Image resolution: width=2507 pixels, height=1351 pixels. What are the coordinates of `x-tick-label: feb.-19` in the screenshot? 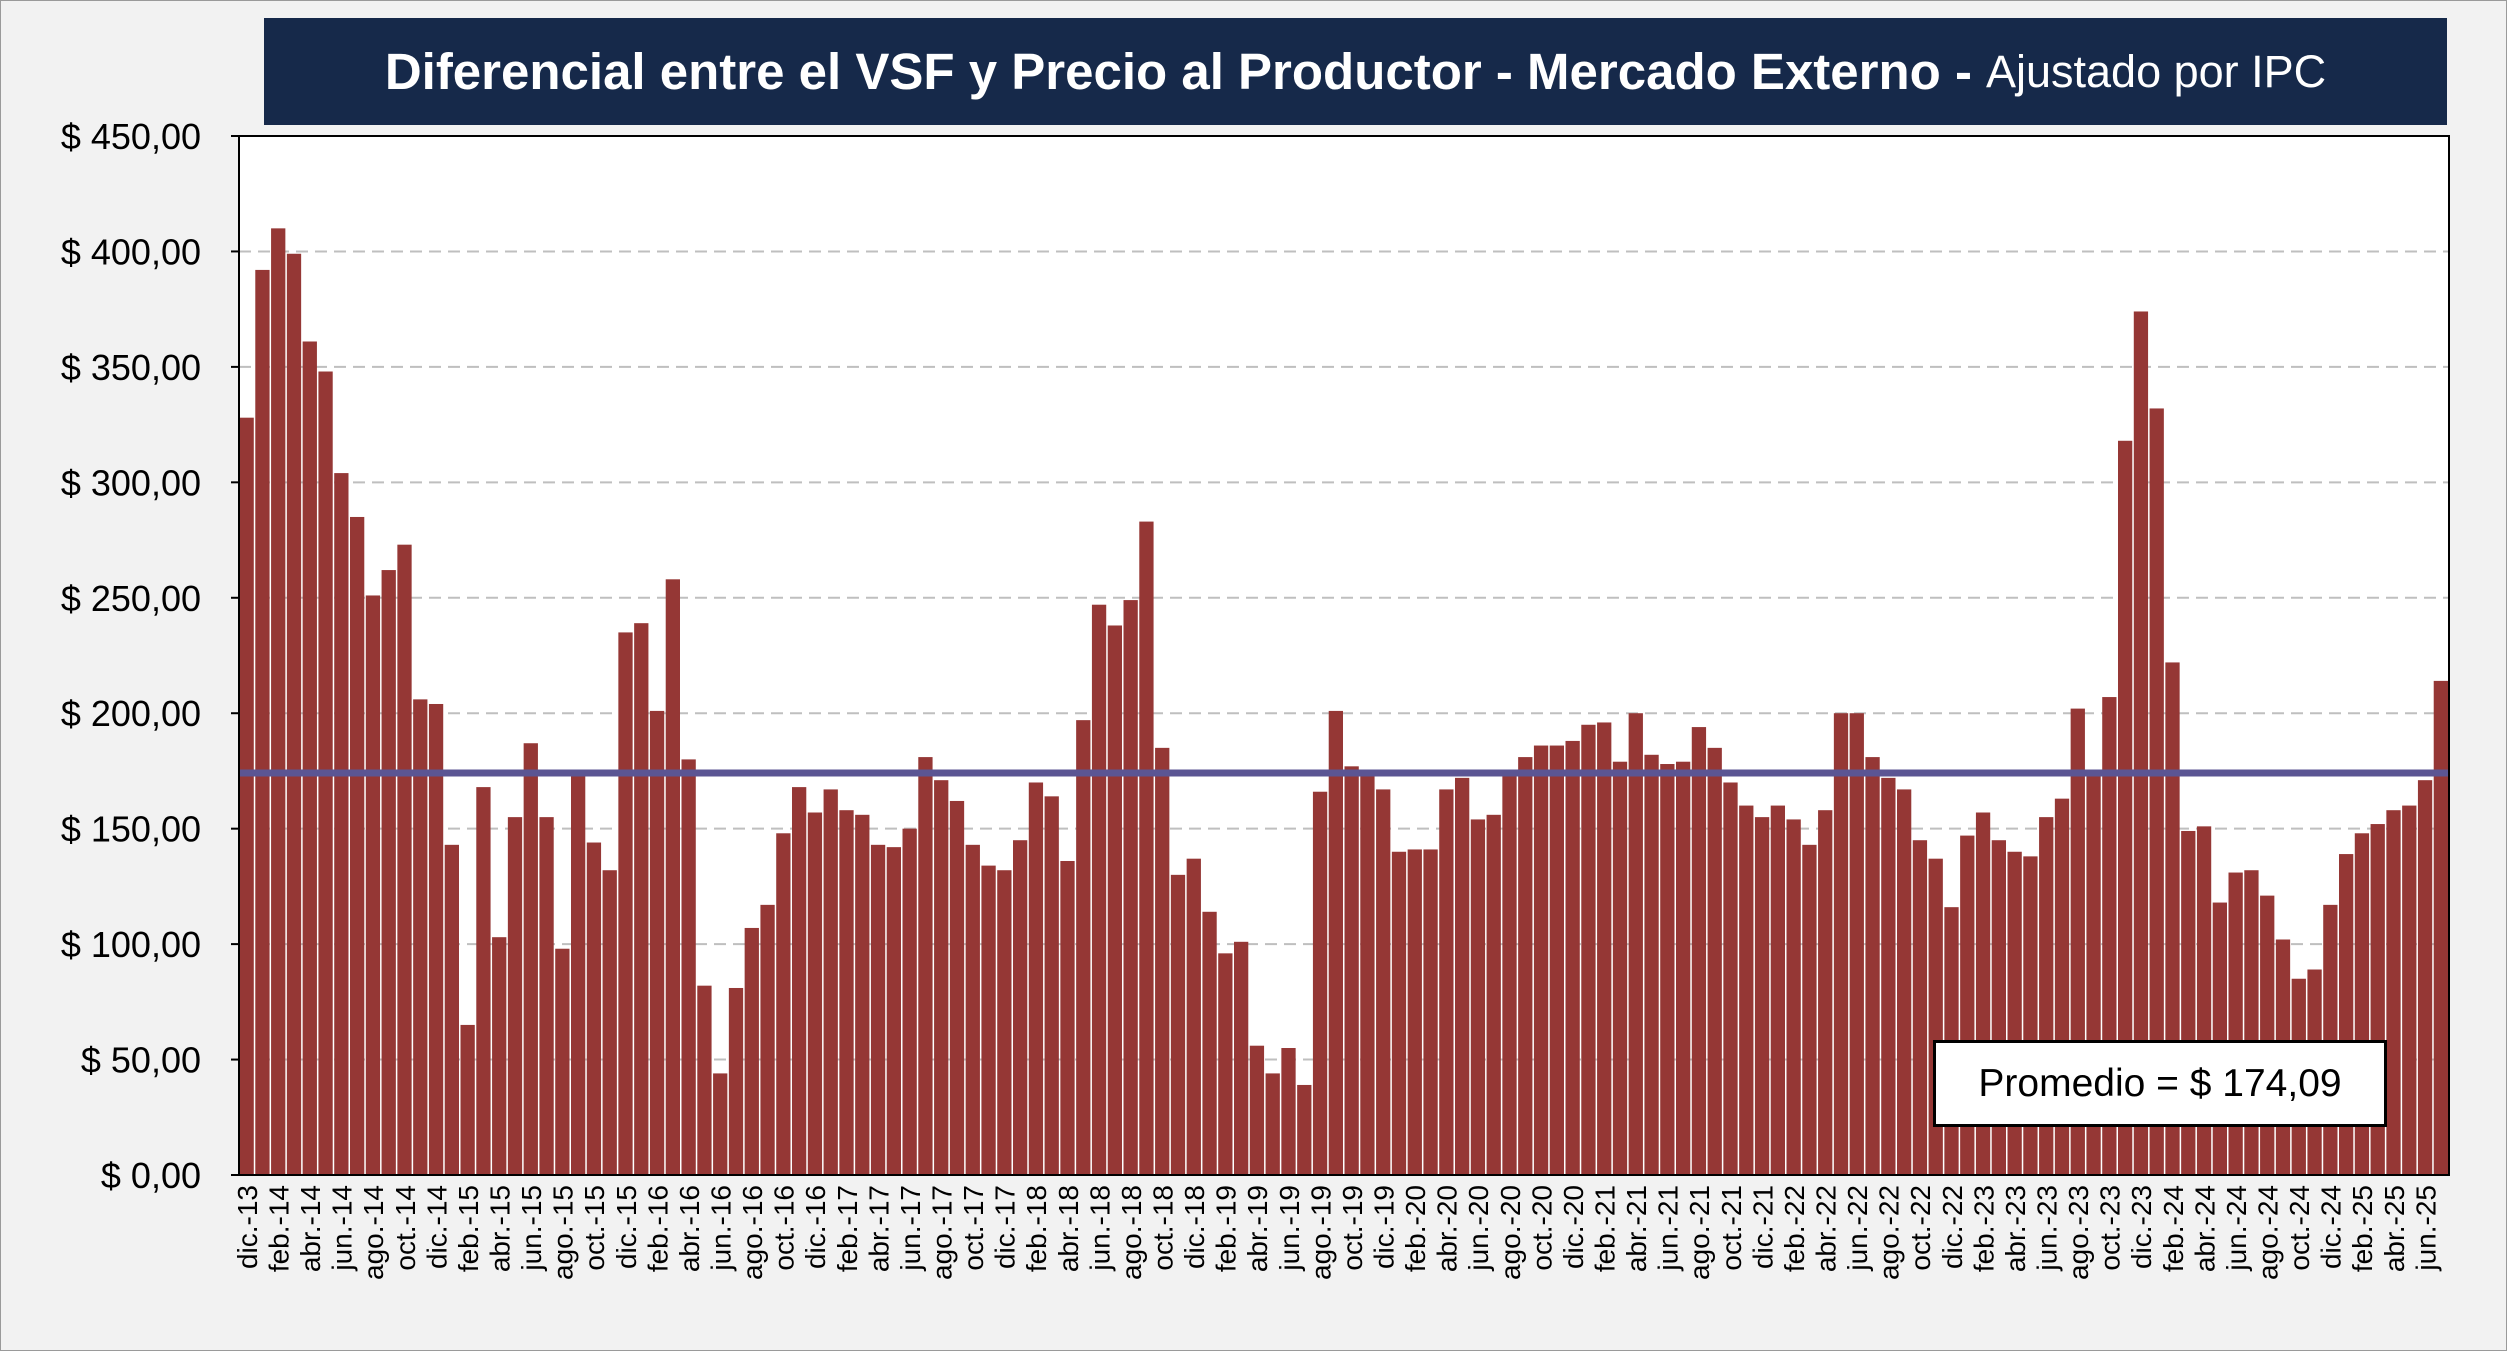 It's located at (1226, 1228).